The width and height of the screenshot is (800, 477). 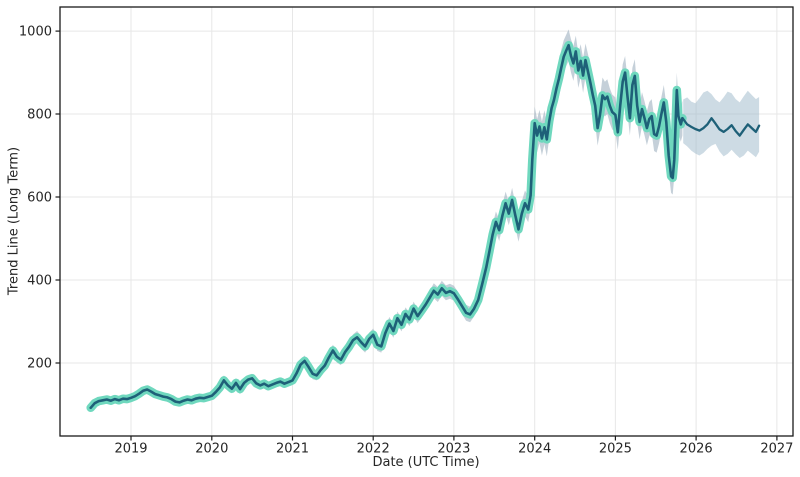 What do you see at coordinates (721, 127) in the screenshot?
I see `forecast-line` at bounding box center [721, 127].